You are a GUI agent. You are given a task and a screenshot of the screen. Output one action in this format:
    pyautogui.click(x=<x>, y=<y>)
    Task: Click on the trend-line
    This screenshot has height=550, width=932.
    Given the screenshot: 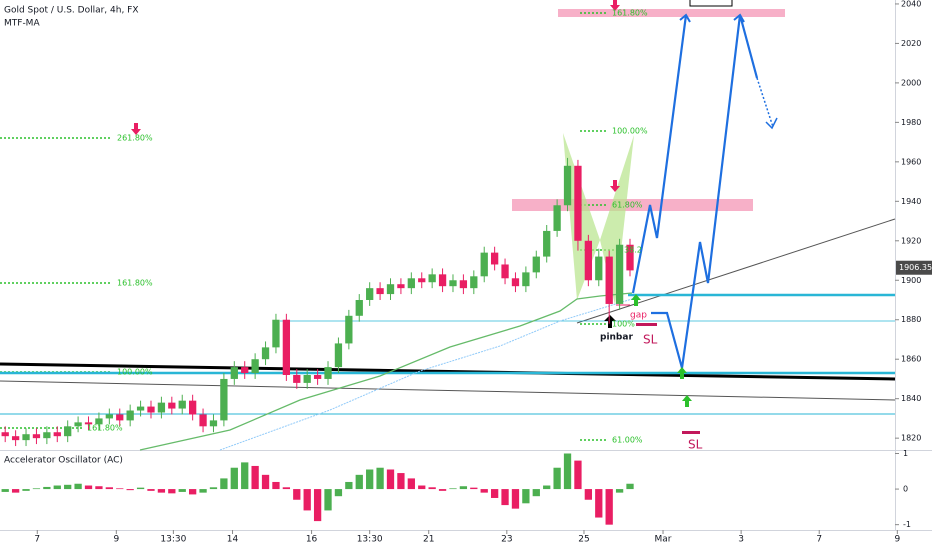 What is the action you would take?
    pyautogui.click(x=448, y=390)
    